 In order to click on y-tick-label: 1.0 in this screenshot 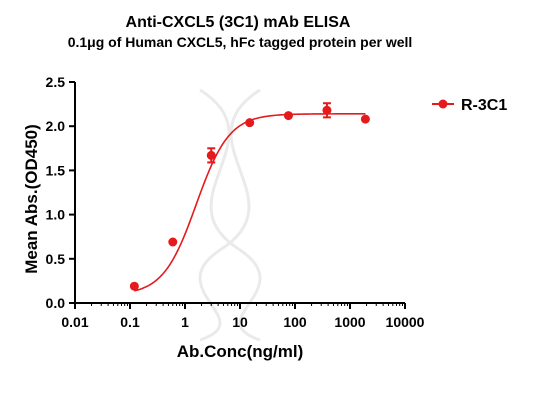, I will do `click(56, 215)`.